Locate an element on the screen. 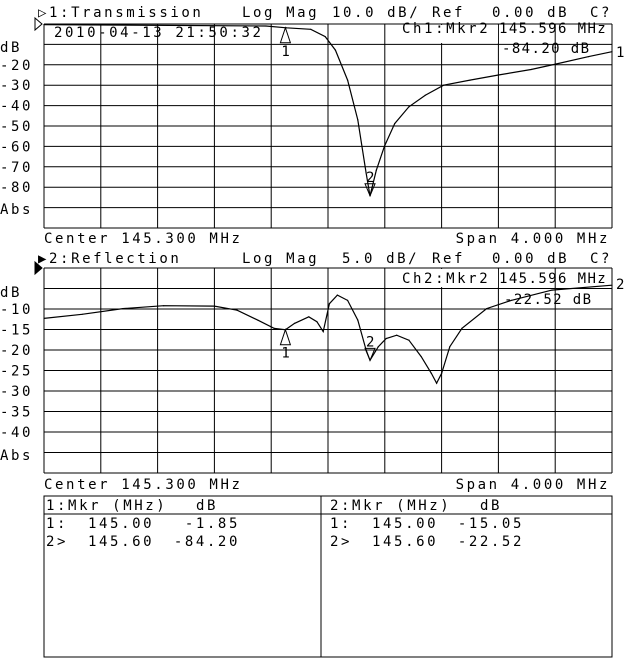  channel-2-ref-value: 0.00 dB is located at coordinates (530, 259).